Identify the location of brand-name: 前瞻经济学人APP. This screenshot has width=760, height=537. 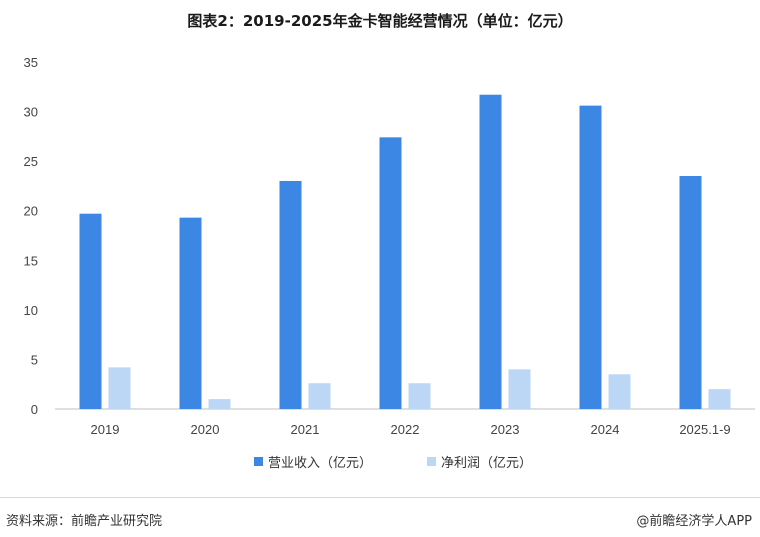
(700, 521).